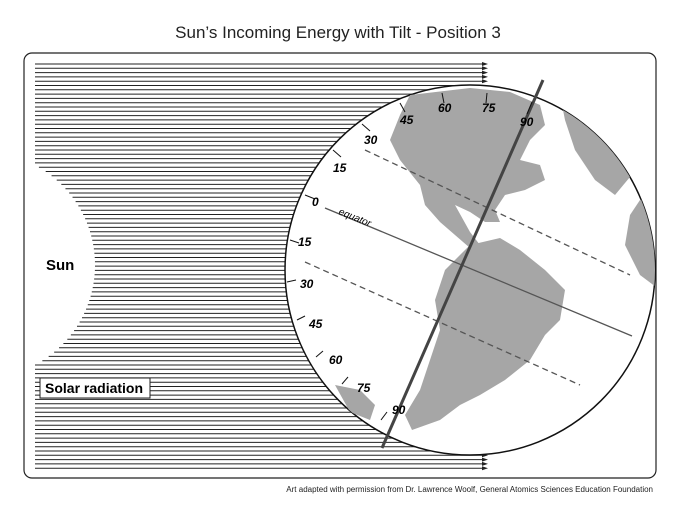 The image size is (676, 514). What do you see at coordinates (467, 168) in the screenshot?
I see `north-america` at bounding box center [467, 168].